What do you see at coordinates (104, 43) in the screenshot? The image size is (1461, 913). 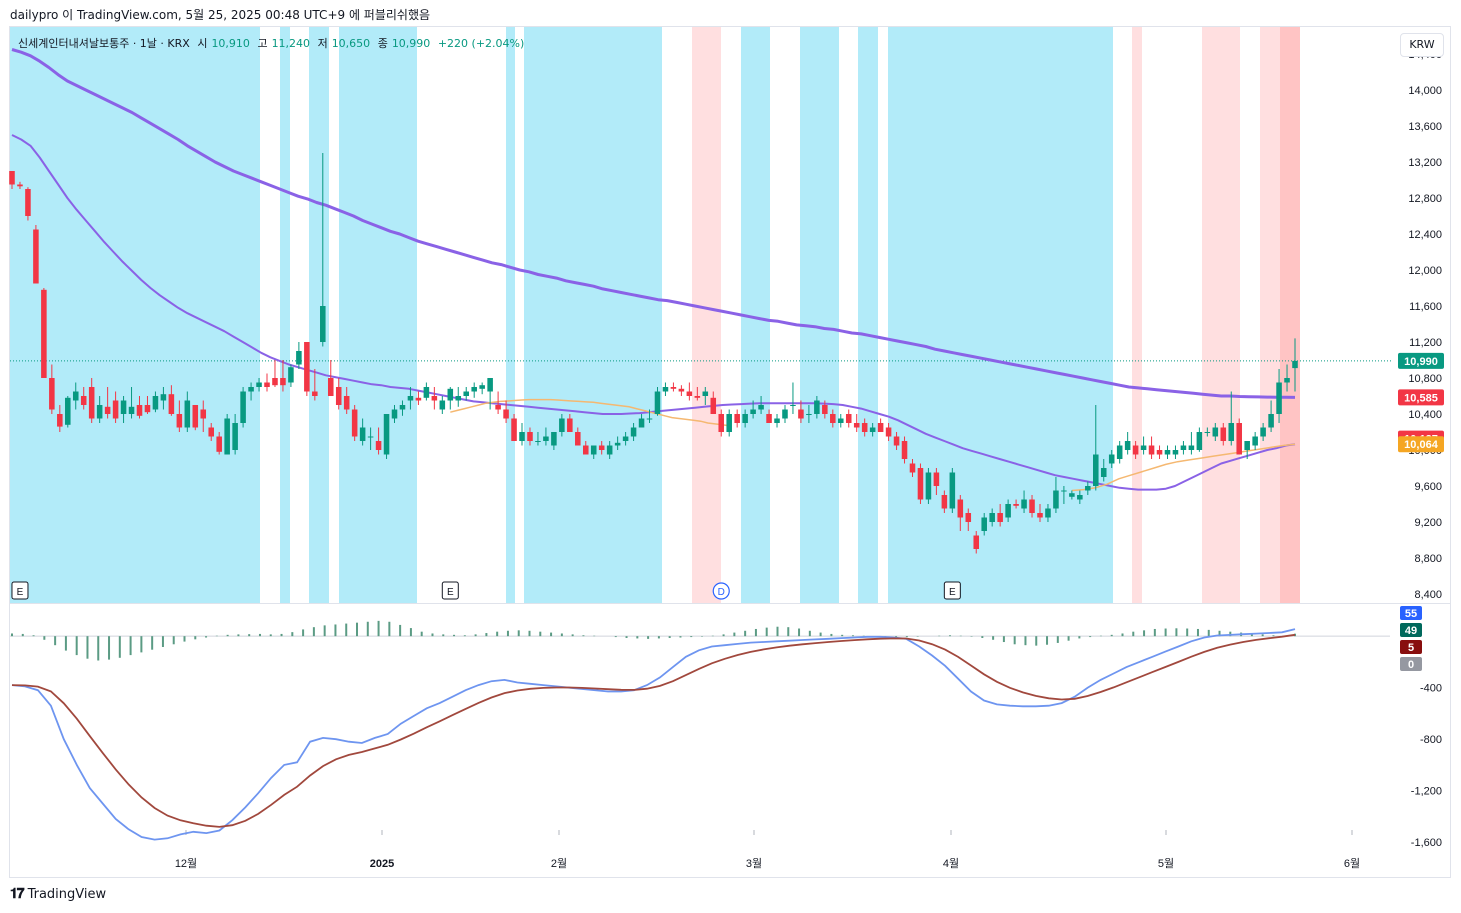 I see `symbol-name: 신세계인터내셔날보통주 · 1날 · KRX` at bounding box center [104, 43].